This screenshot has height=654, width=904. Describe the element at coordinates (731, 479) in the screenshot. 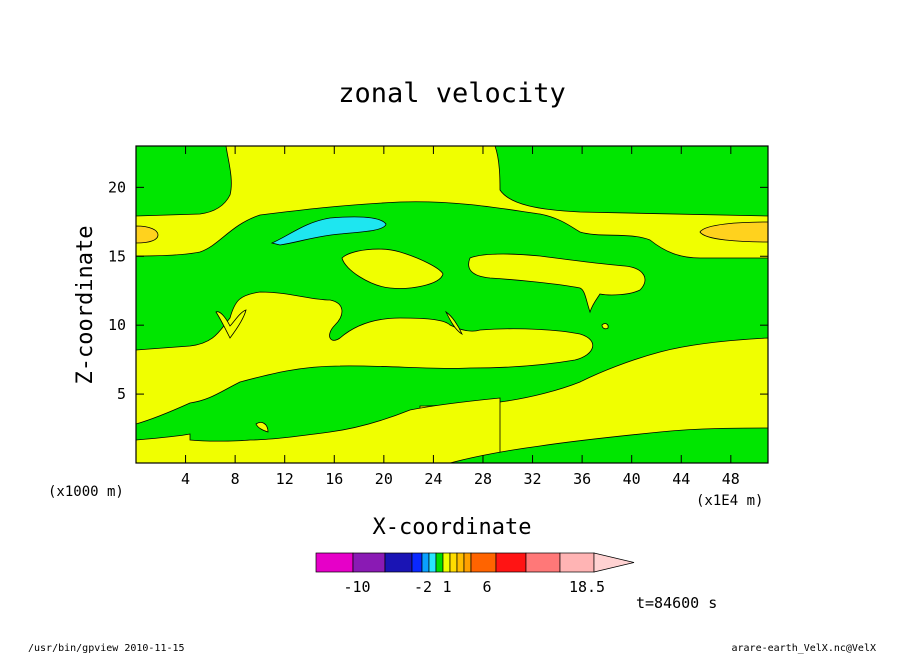

I see `x-tick-label: 48` at that location.